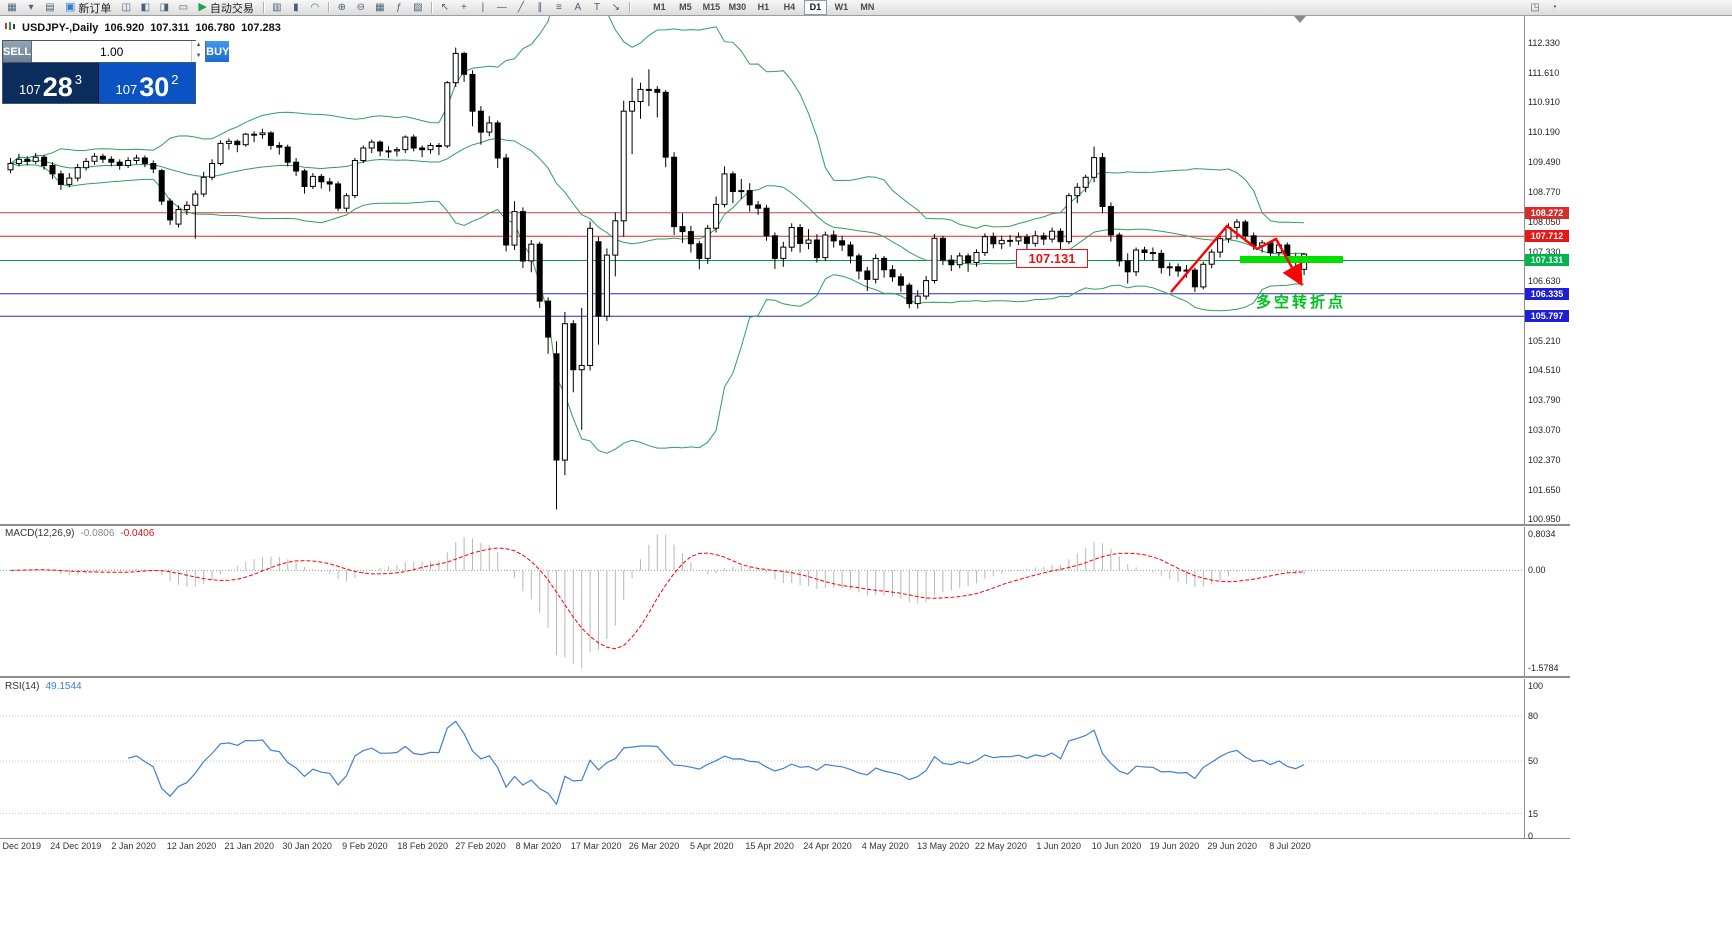  What do you see at coordinates (418, 7) in the screenshot?
I see `templates-icon: ▨` at bounding box center [418, 7].